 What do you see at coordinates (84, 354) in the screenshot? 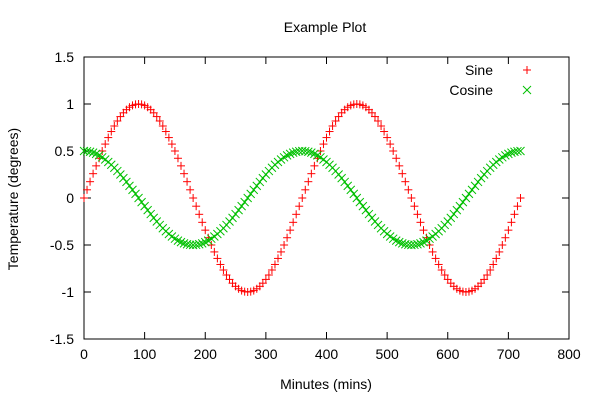
I see `x-tick-label: 0` at bounding box center [84, 354].